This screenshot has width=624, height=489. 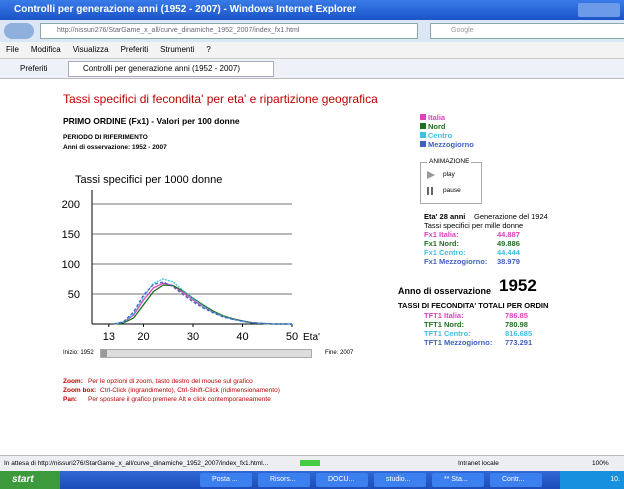 What do you see at coordinates (441, 234) in the screenshot?
I see `info-label: Fx1 Italia:` at bounding box center [441, 234].